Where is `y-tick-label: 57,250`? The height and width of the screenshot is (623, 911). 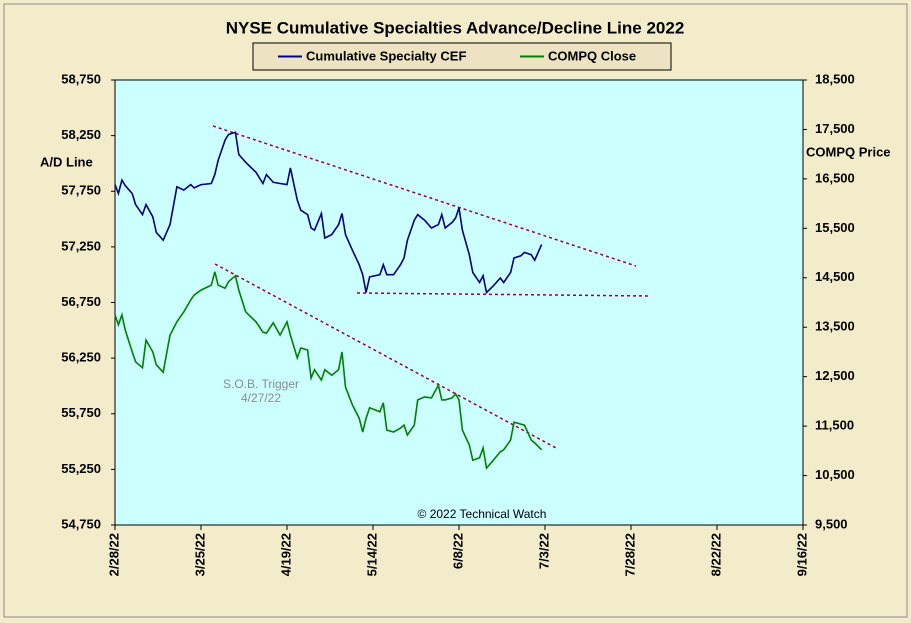 y-tick-label: 57,250 is located at coordinates (81, 245).